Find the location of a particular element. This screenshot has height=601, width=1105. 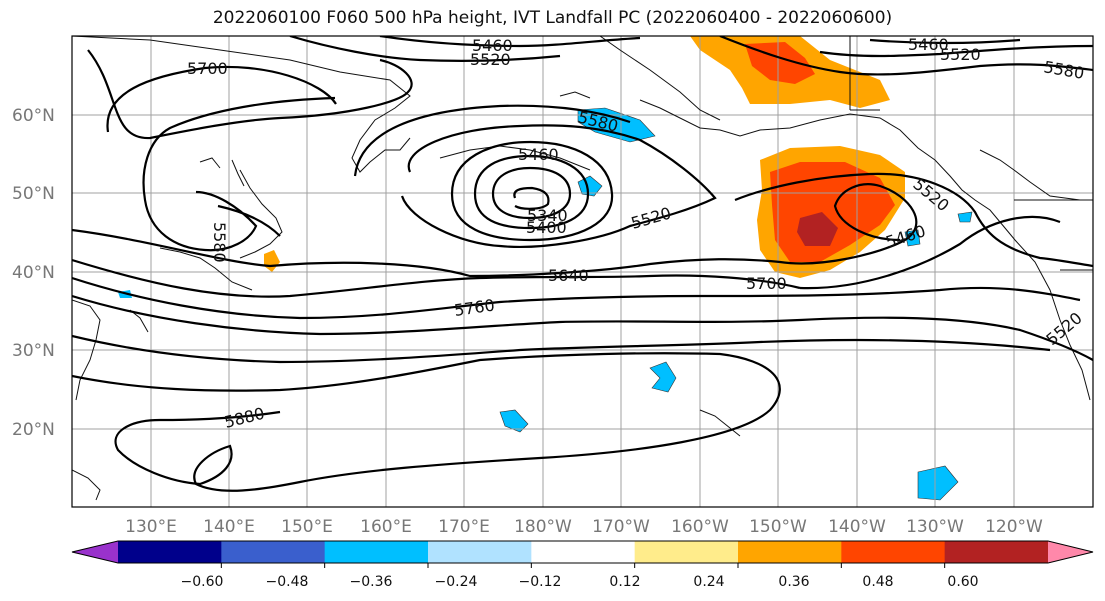

lon-label: 140°E is located at coordinates (229, 527).